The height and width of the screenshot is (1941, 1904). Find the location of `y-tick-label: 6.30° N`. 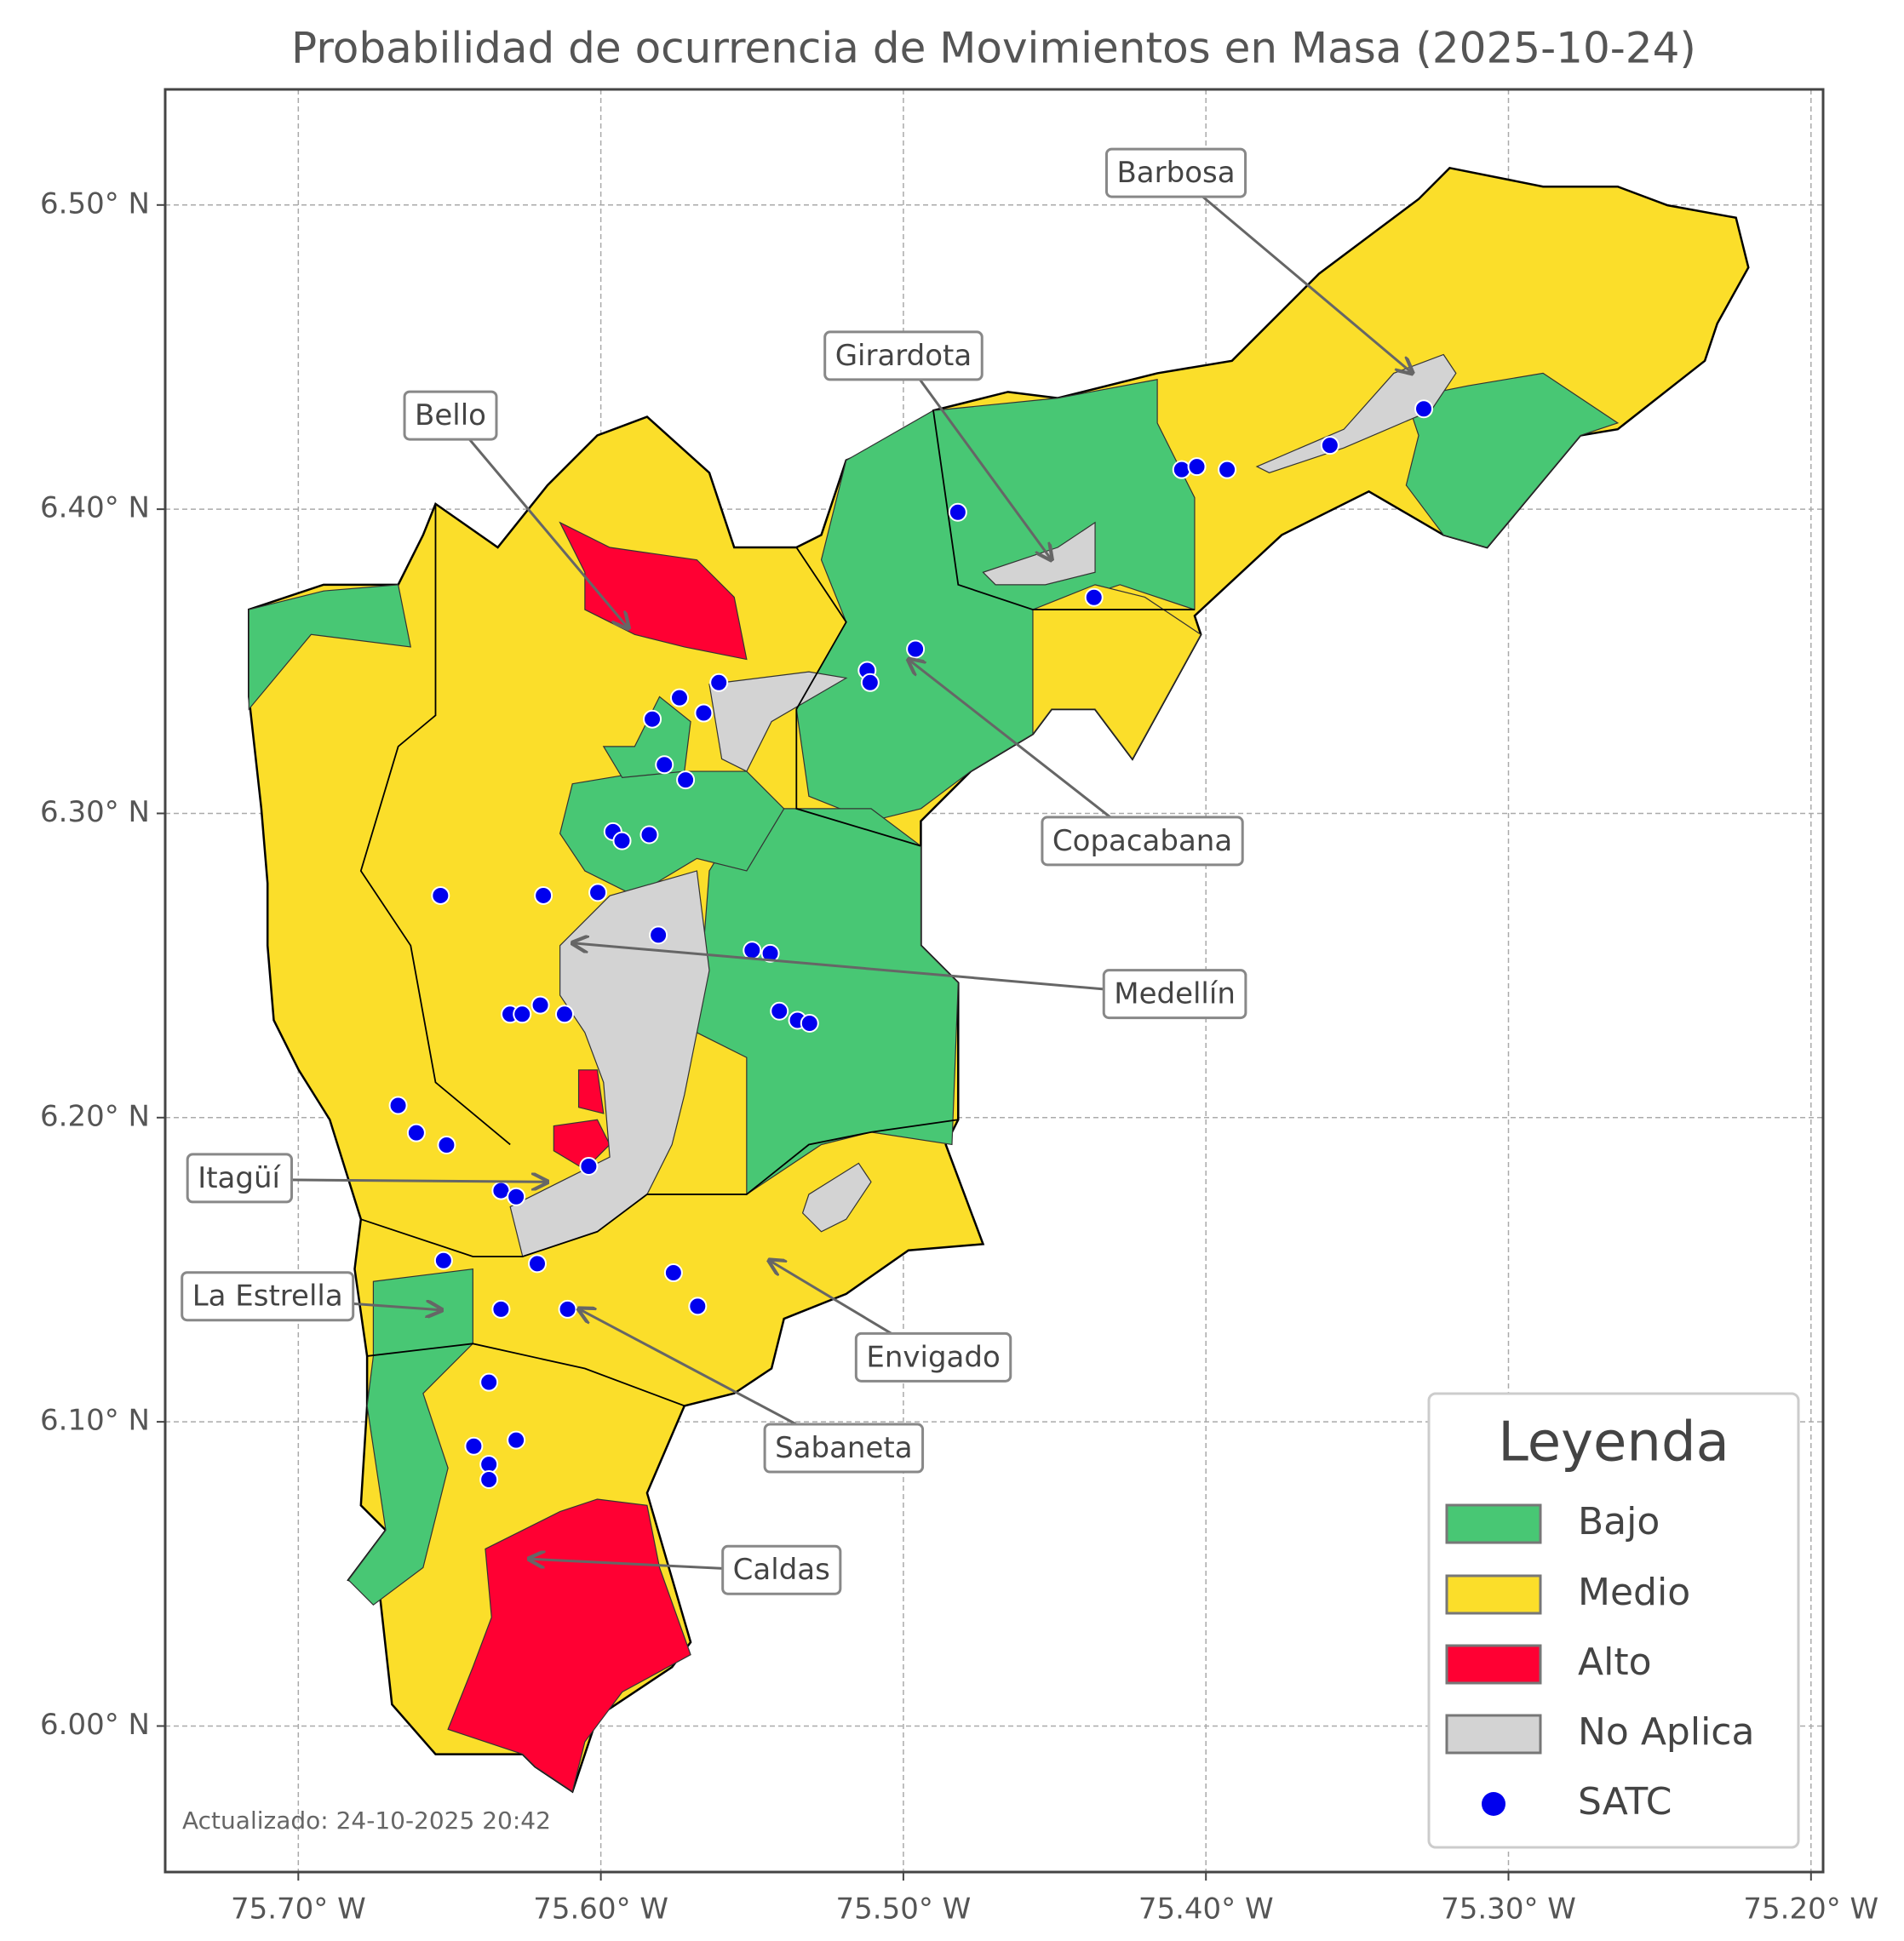

y-tick-label: 6.30° N is located at coordinates (95, 812).